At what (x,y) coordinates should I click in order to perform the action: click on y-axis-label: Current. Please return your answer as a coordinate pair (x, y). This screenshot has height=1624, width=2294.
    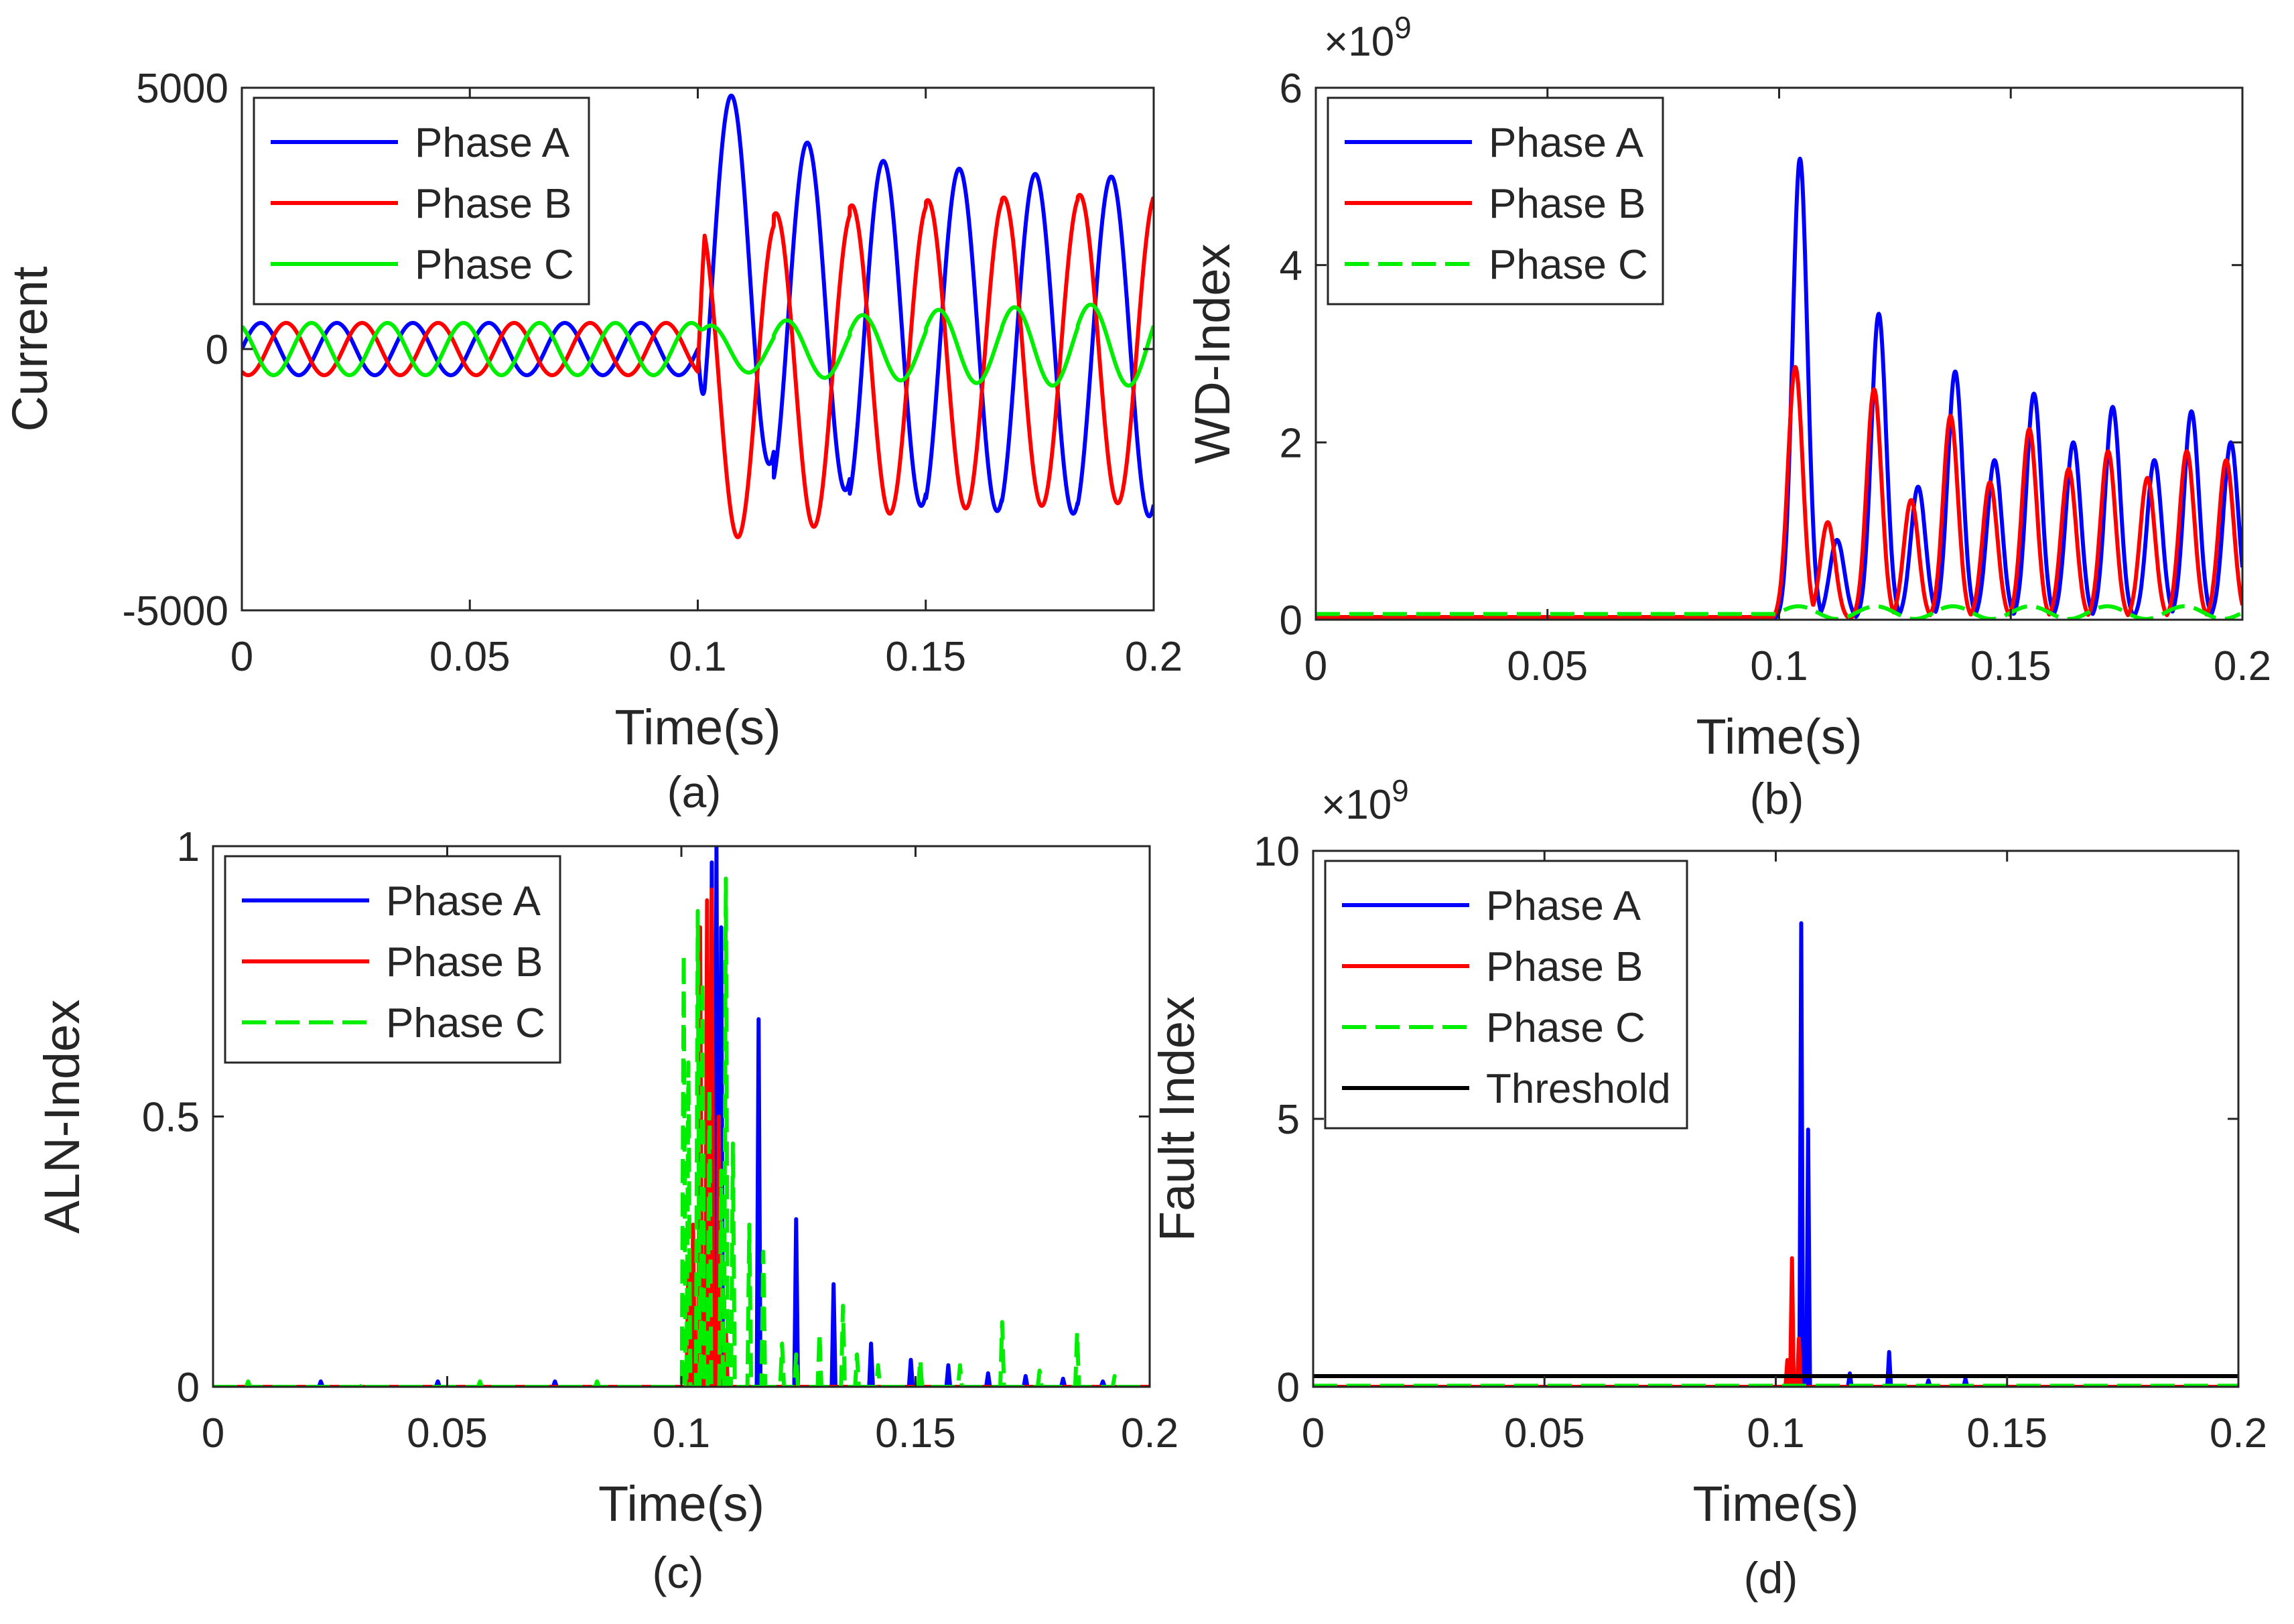
    Looking at the image, I should click on (30, 348).